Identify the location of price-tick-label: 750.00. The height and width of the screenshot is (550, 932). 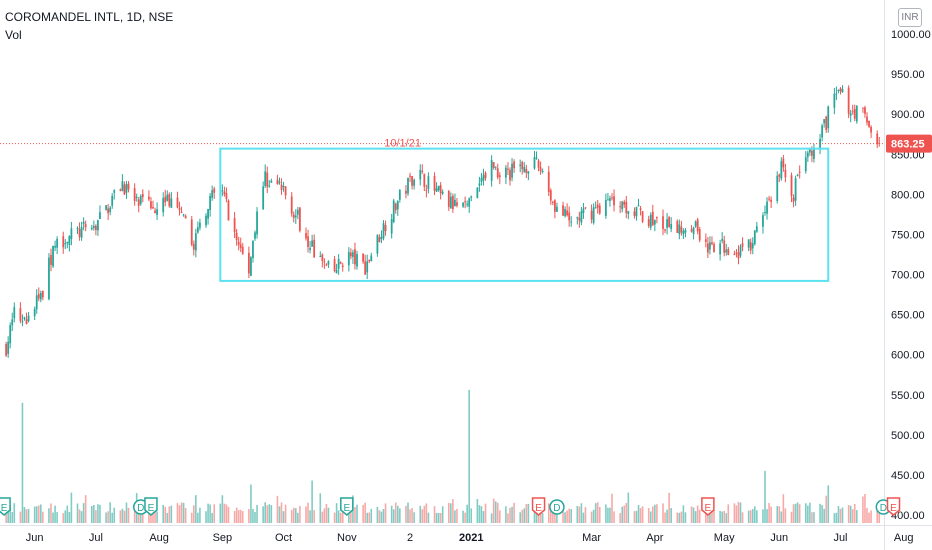
(908, 235).